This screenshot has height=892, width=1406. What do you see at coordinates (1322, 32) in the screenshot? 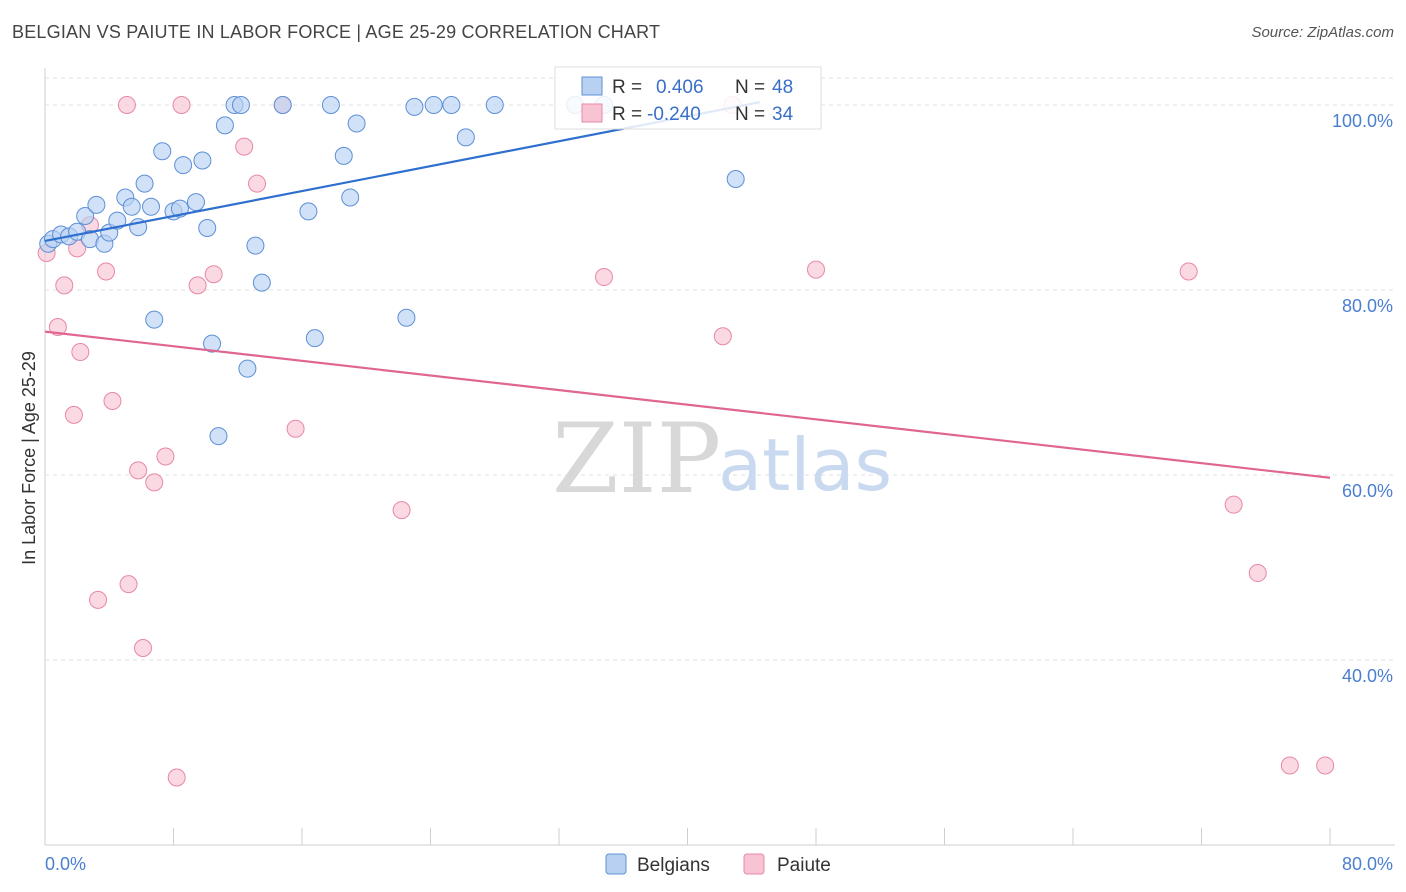
I see `source-label: Source: ZipAtlas.com` at bounding box center [1322, 32].